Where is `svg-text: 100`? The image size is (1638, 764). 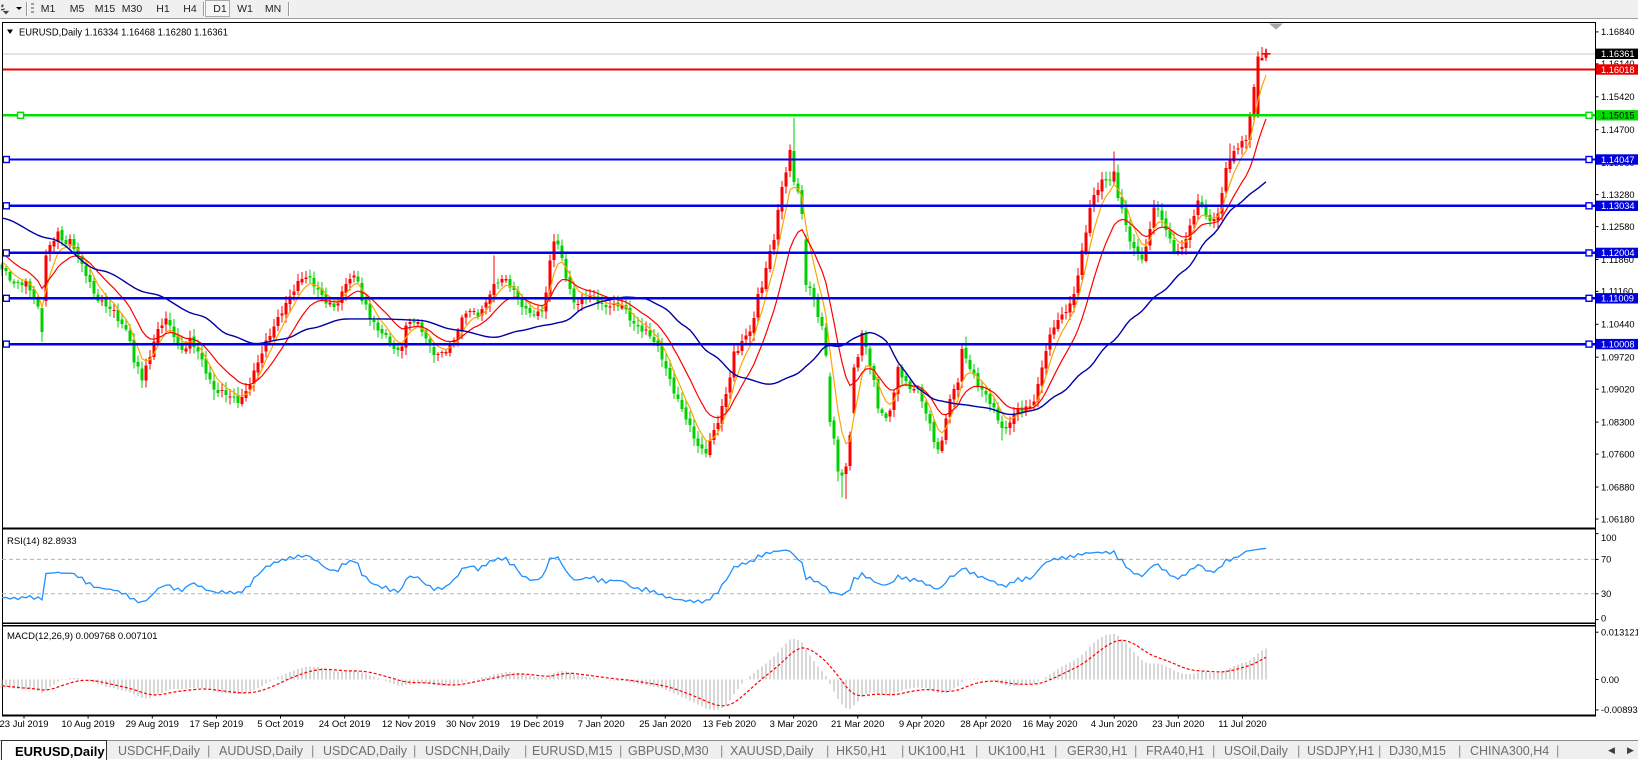 svg-text: 100 is located at coordinates (1609, 538).